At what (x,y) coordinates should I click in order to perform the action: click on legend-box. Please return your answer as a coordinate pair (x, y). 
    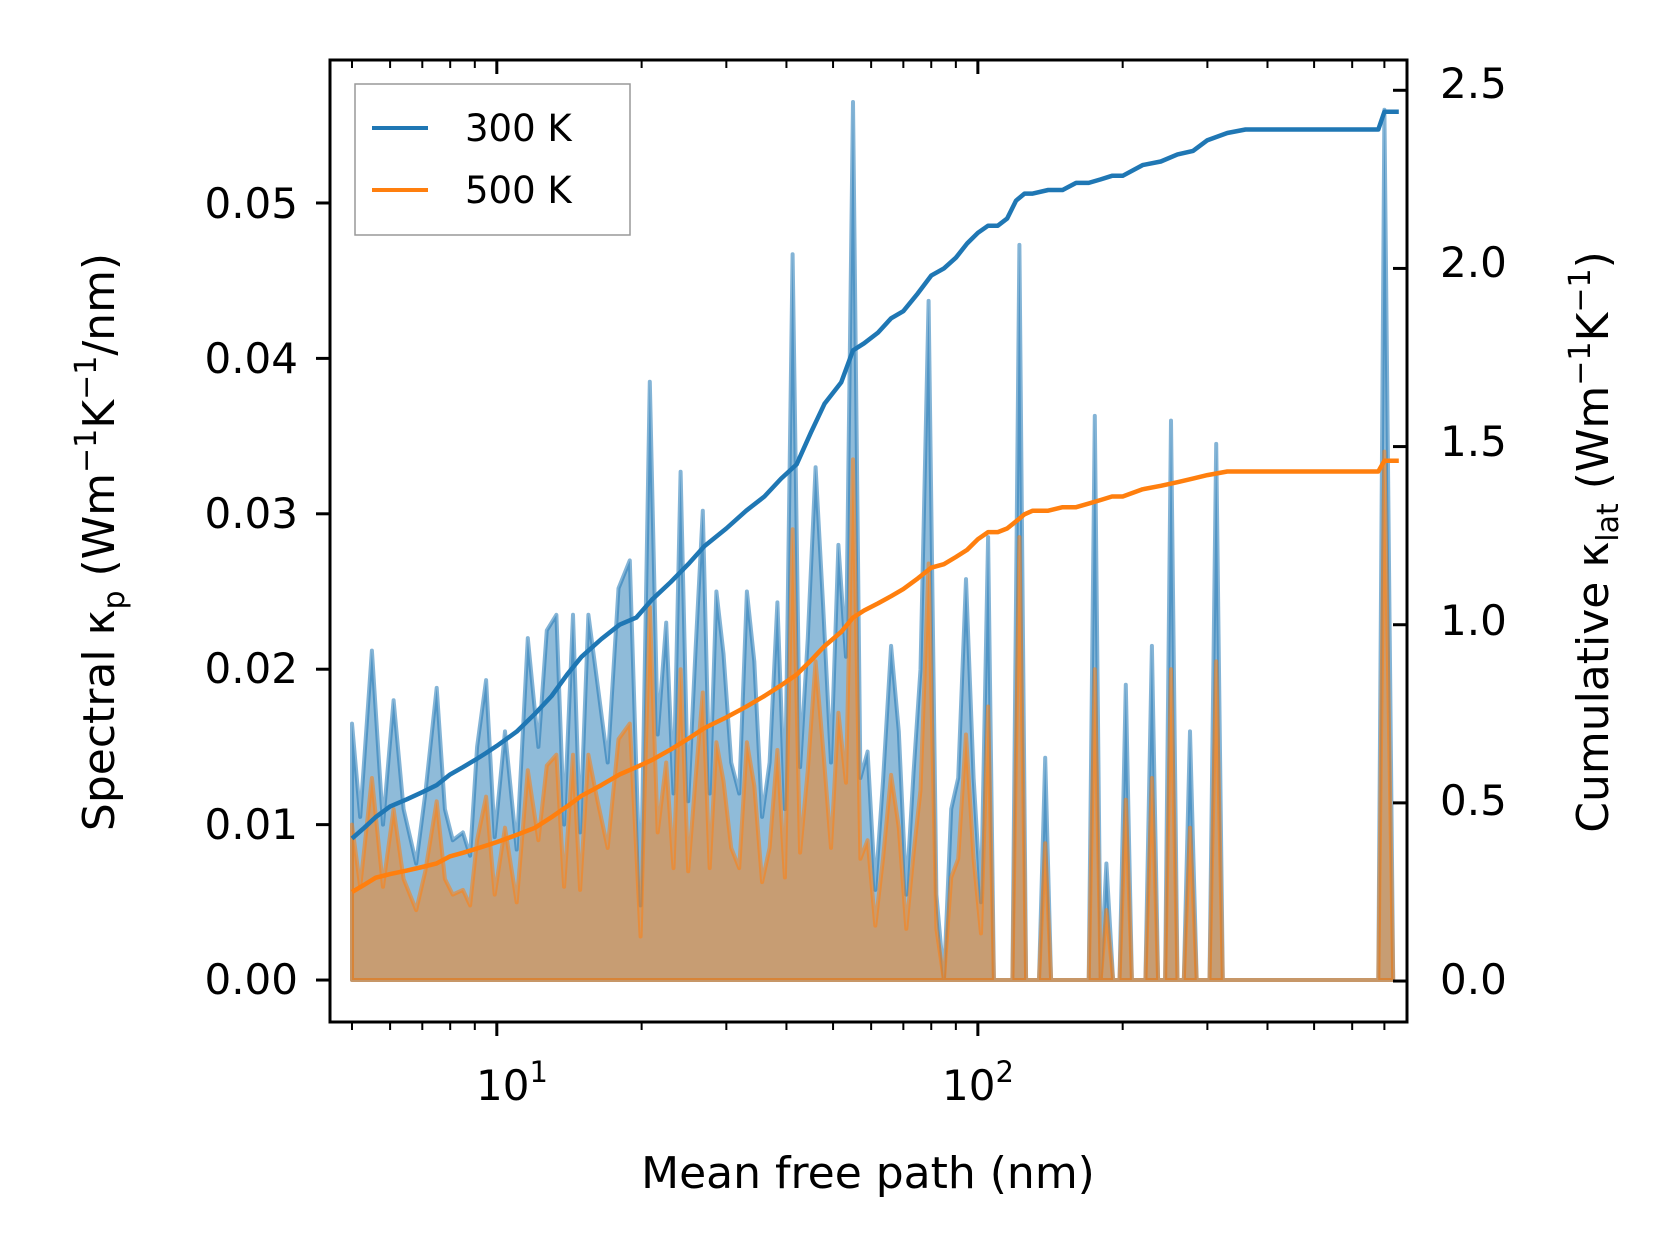
    Looking at the image, I should click on (492, 159).